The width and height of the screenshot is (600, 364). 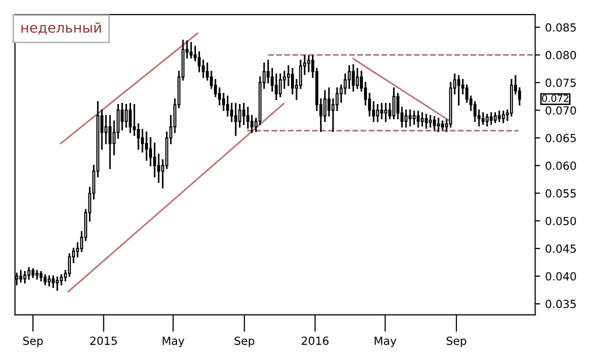 I want to click on y-tick-label: 0.045, so click(x=561, y=248).